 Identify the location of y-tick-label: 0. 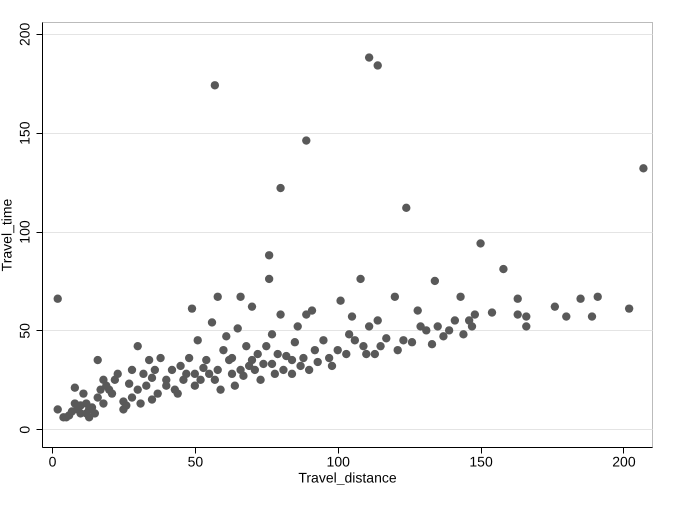
(24, 430).